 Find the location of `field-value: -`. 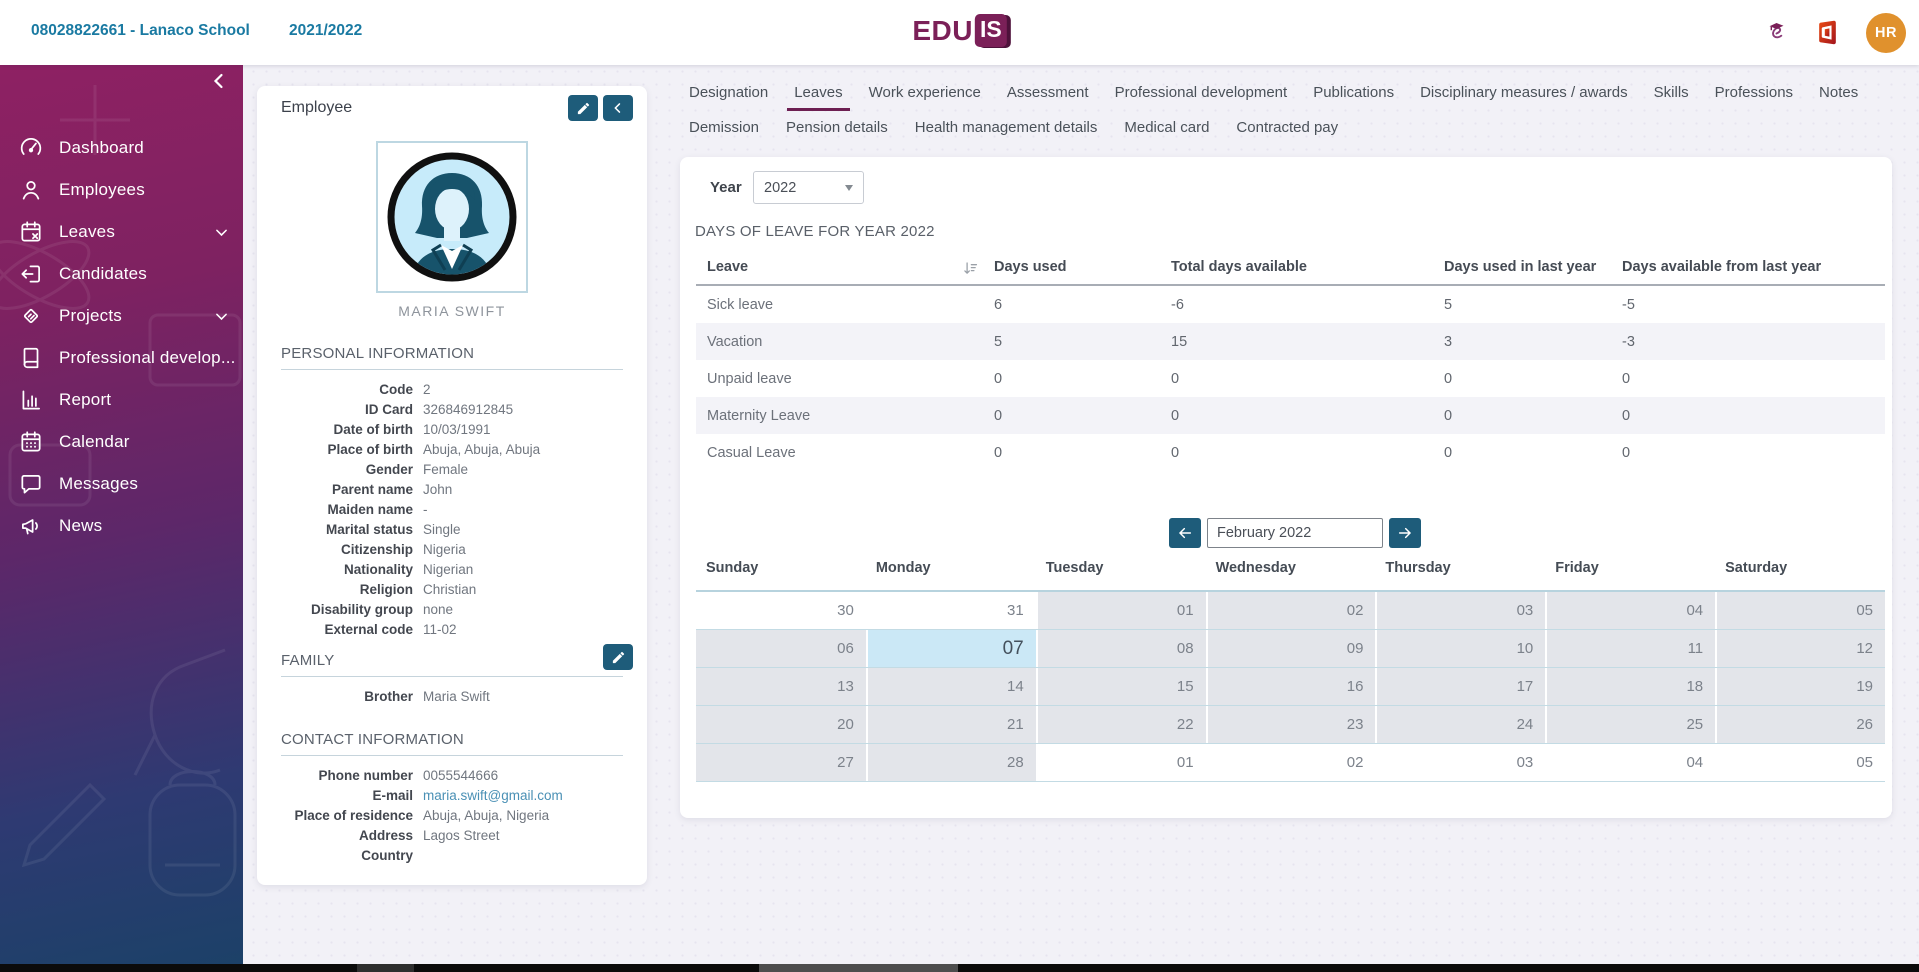

field-value: - is located at coordinates (425, 509).